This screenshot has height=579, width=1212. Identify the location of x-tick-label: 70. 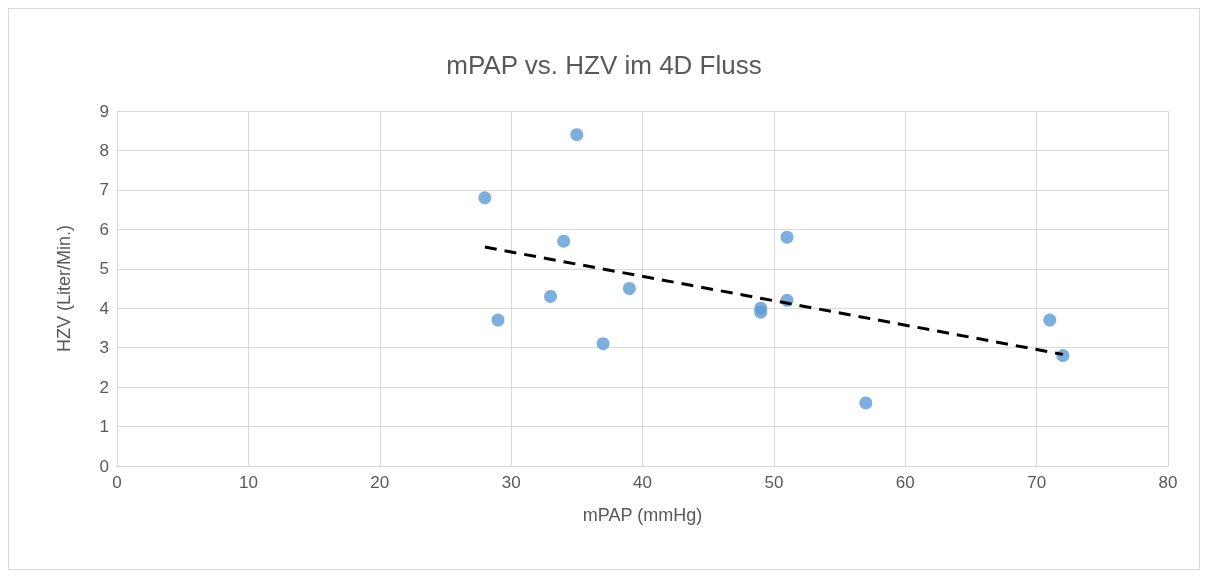
(1037, 482).